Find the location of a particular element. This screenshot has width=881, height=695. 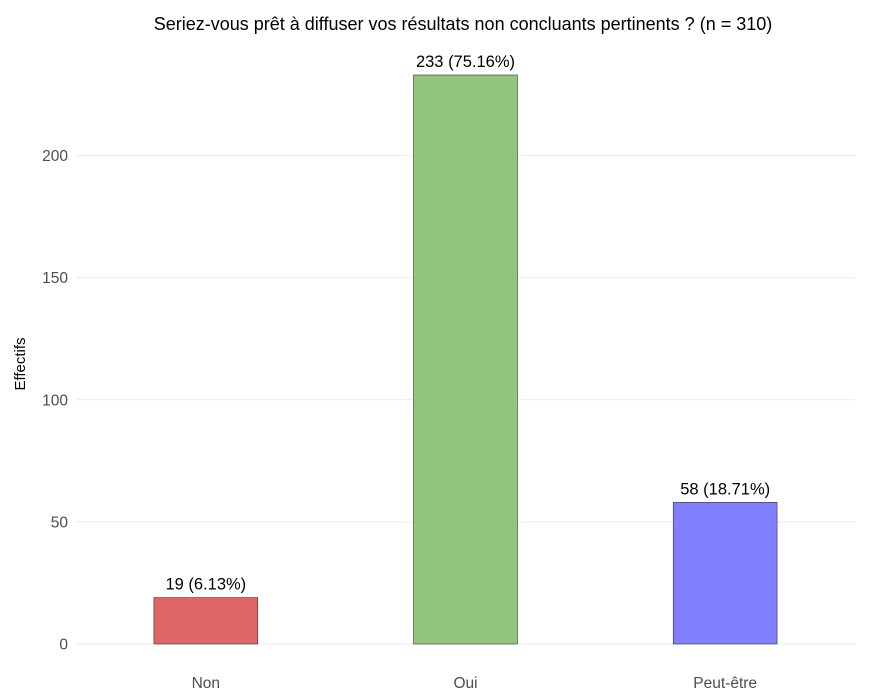

x-tick-label: Peut-être is located at coordinates (725, 683).